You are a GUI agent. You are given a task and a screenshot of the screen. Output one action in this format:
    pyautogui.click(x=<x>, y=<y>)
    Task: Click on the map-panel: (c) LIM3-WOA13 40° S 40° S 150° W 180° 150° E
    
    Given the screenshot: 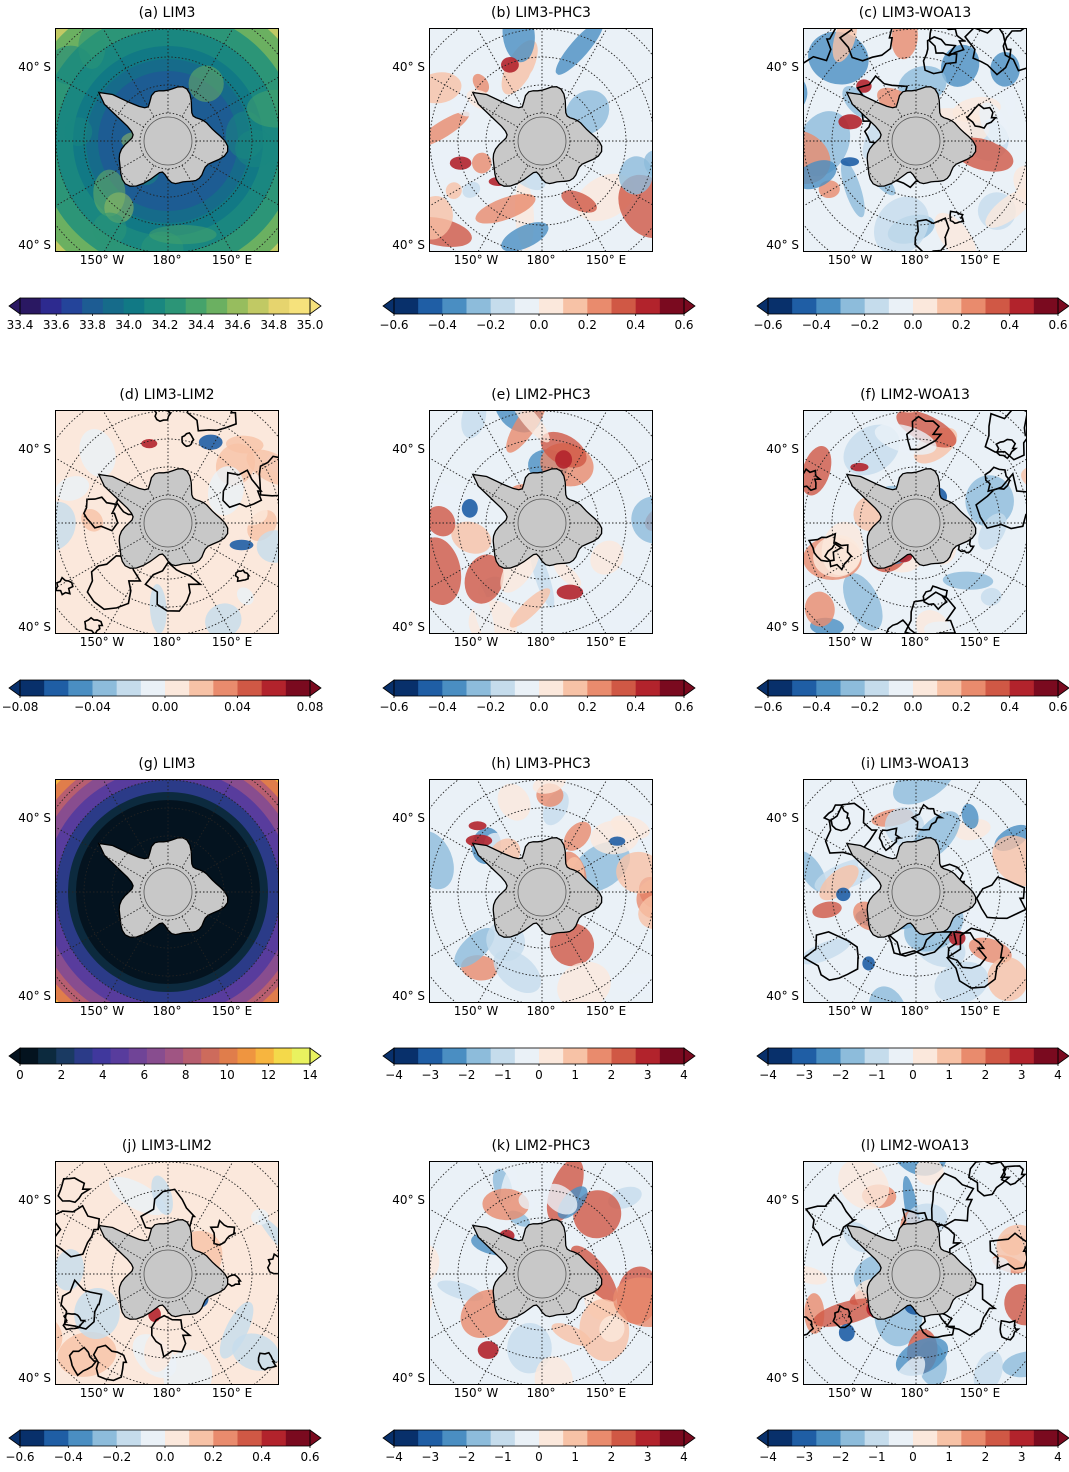 What is the action you would take?
    pyautogui.click(x=907, y=135)
    